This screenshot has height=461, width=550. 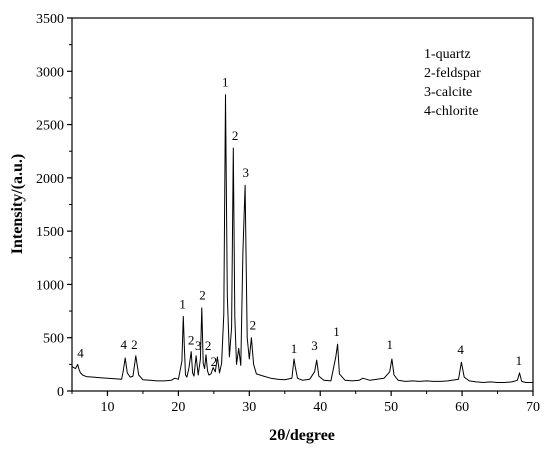 What do you see at coordinates (50, 72) in the screenshot?
I see `y-tick-label: 3000` at bounding box center [50, 72].